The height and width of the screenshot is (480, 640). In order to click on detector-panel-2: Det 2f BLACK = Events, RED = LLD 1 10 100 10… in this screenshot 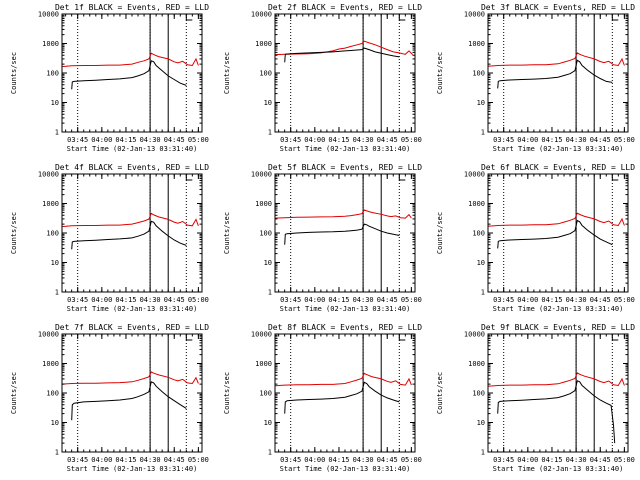, I will do `click(322, 78)`.